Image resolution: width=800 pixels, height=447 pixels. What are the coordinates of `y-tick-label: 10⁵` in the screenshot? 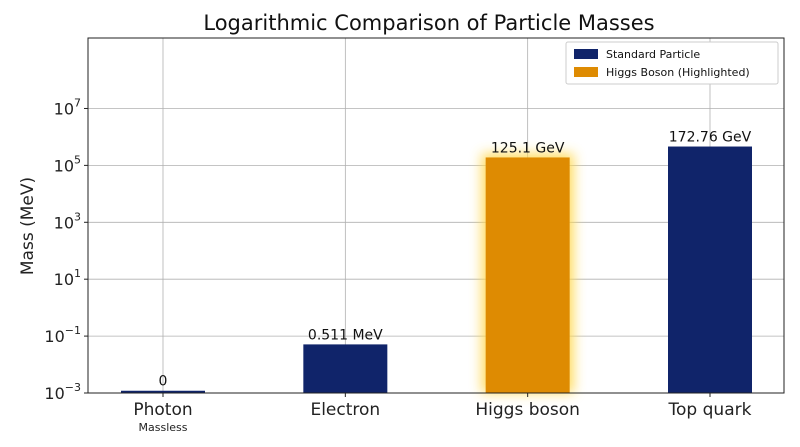 It's located at (67, 164).